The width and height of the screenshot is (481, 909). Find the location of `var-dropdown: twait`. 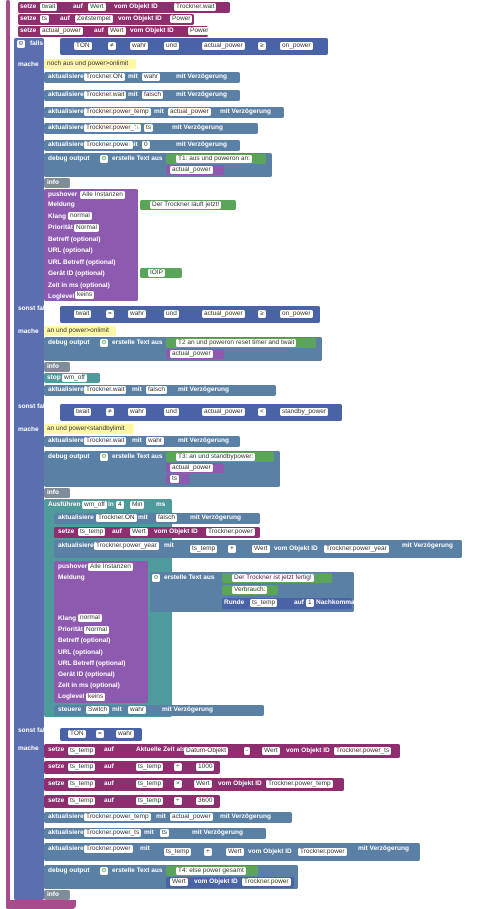

var-dropdown: twait is located at coordinates (83, 412).